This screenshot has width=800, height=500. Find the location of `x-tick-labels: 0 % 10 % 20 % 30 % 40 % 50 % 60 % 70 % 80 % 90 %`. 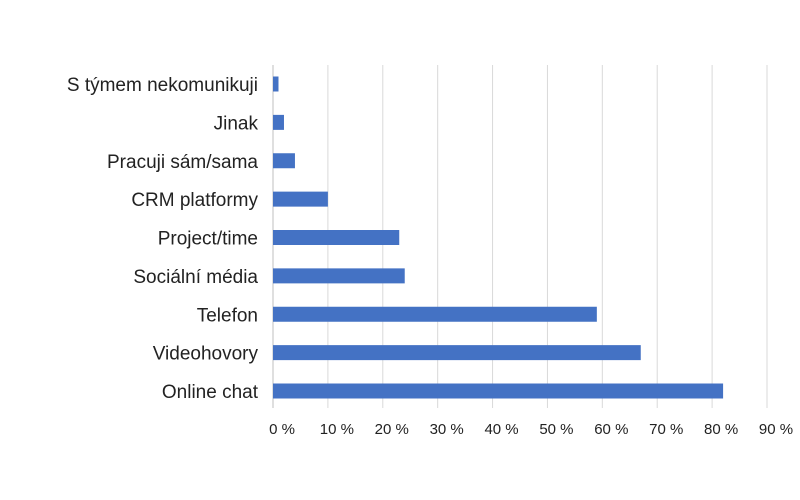

x-tick-labels: 0 % 10 % 20 % 30 % 40 % 50 % 60 % 70 % 80 % 90 % is located at coordinates (531, 429).